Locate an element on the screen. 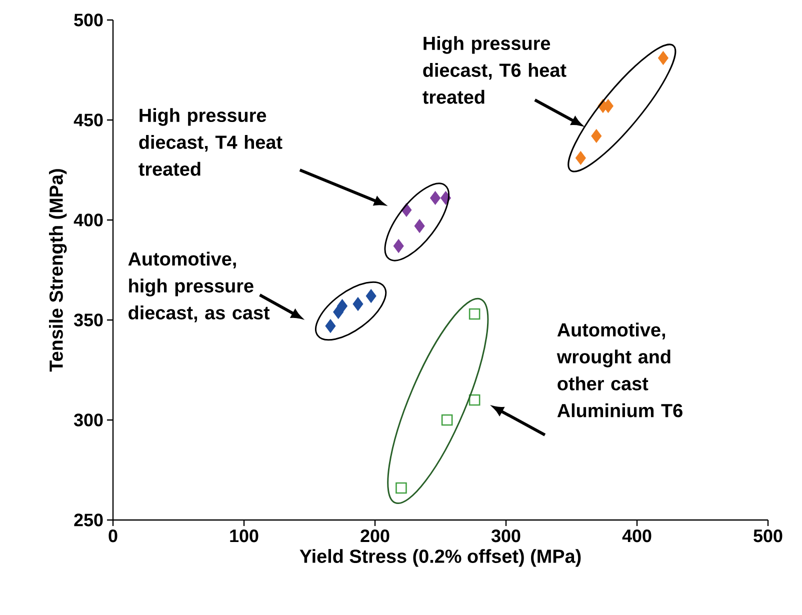 This screenshot has height=615, width=802. annotation: High pressure diecast, T4 heat treated is located at coordinates (210, 142).